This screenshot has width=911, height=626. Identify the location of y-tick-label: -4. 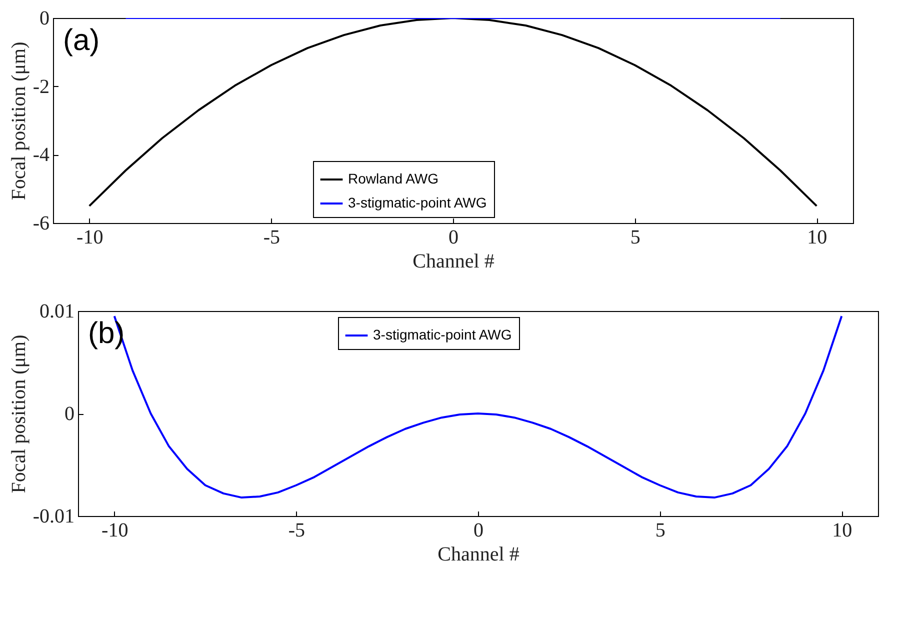
(41, 155).